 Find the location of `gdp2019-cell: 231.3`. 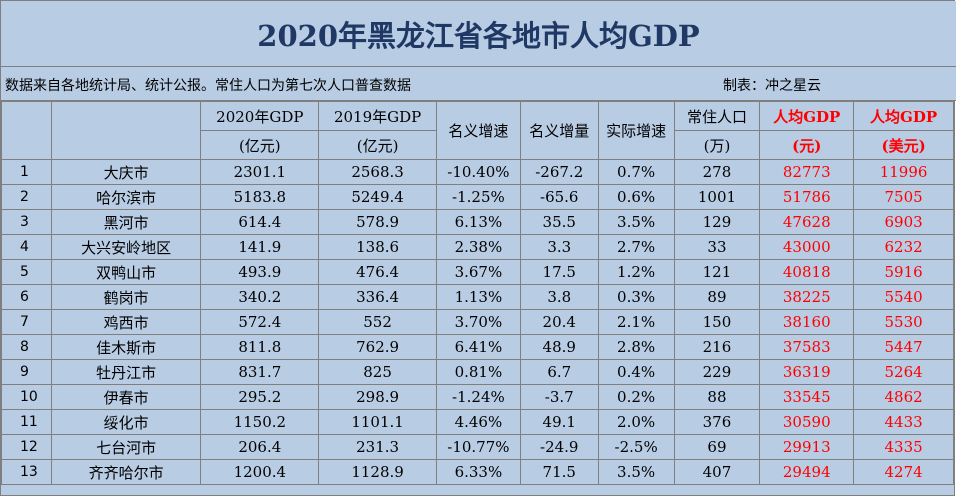

gdp2019-cell: 231.3 is located at coordinates (377, 447).